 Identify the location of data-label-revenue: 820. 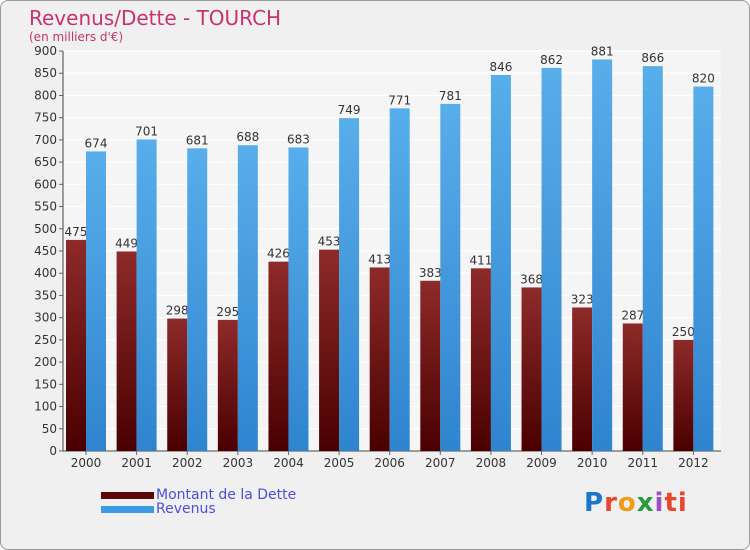
(703, 79).